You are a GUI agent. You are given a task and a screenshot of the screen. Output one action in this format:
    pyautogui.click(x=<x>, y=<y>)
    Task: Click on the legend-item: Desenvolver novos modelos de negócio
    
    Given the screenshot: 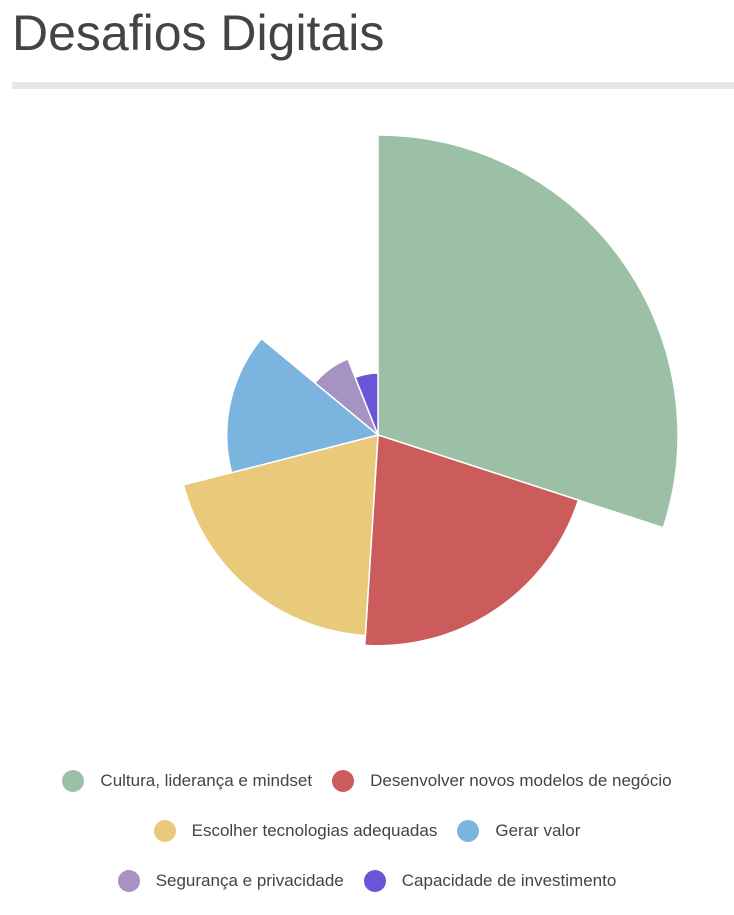 What is the action you would take?
    pyautogui.click(x=502, y=781)
    